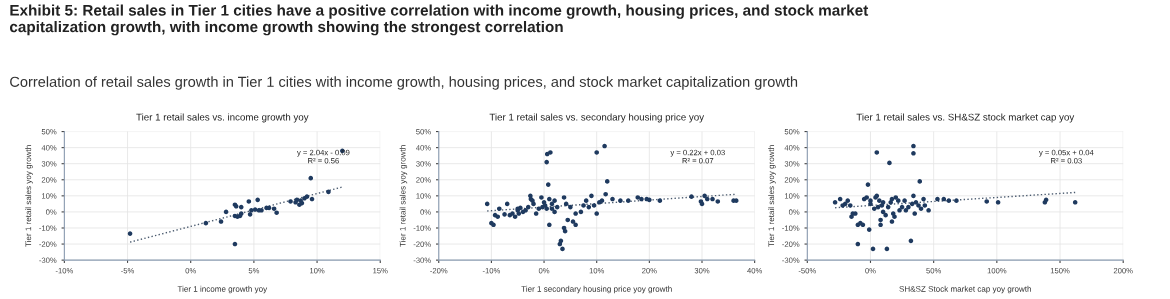  Describe the element at coordinates (596, 289) in the screenshot. I see `x-axis-title: Tier 1 secondary housing price yoy growth` at that location.